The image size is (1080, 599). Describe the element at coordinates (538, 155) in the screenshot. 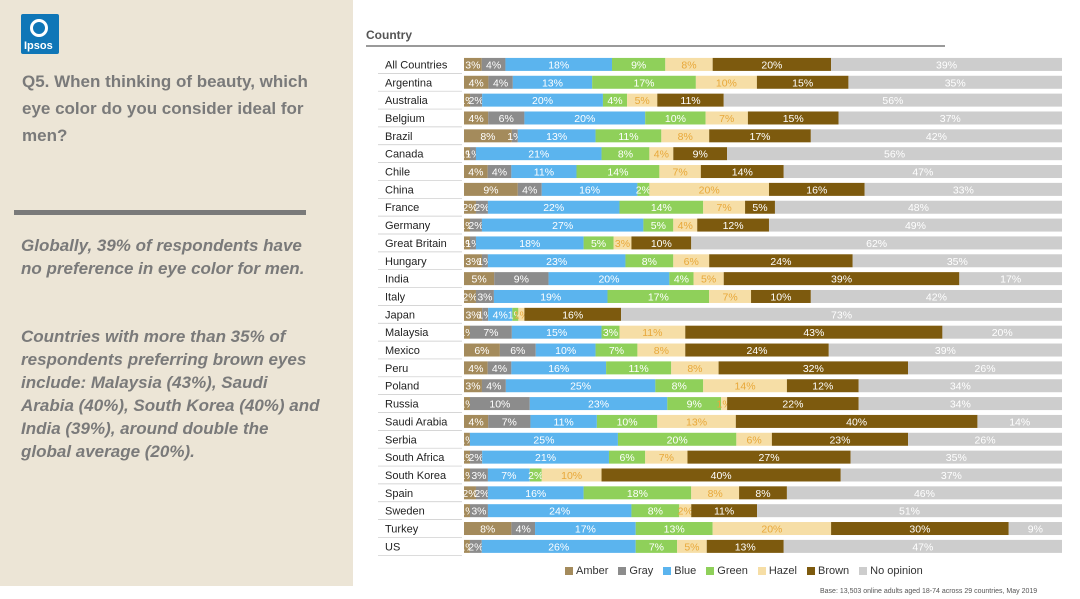

I see `data-label: 21%` at that location.